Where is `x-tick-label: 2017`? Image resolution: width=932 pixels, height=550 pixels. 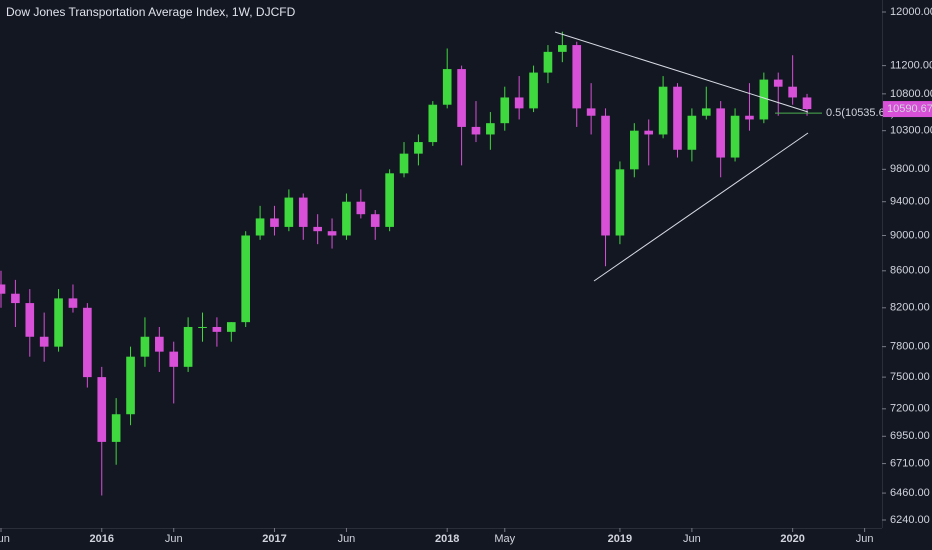
x-tick-label: 2017 is located at coordinates (274, 539).